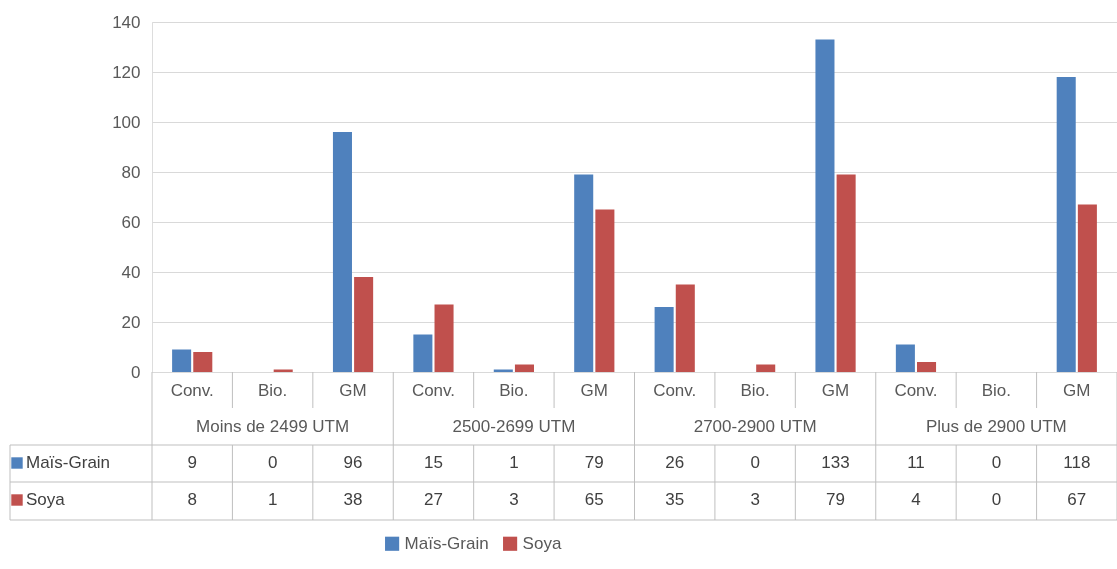 This screenshot has width=1117, height=569. What do you see at coordinates (433, 462) in the screenshot?
I see `data-label: 15` at bounding box center [433, 462].